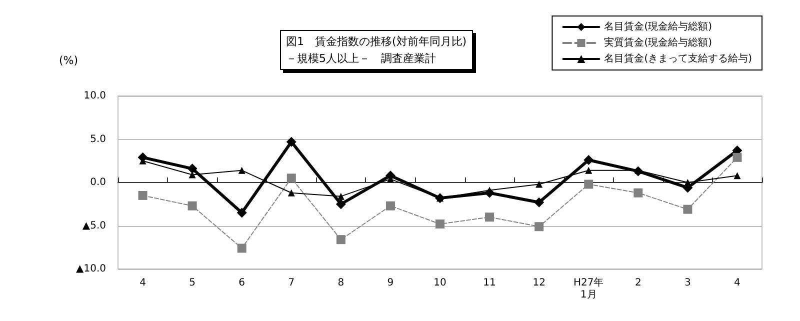 The image size is (800, 321). What do you see at coordinates (98, 182) in the screenshot?
I see `y-tick-label: 0.0` at bounding box center [98, 182].